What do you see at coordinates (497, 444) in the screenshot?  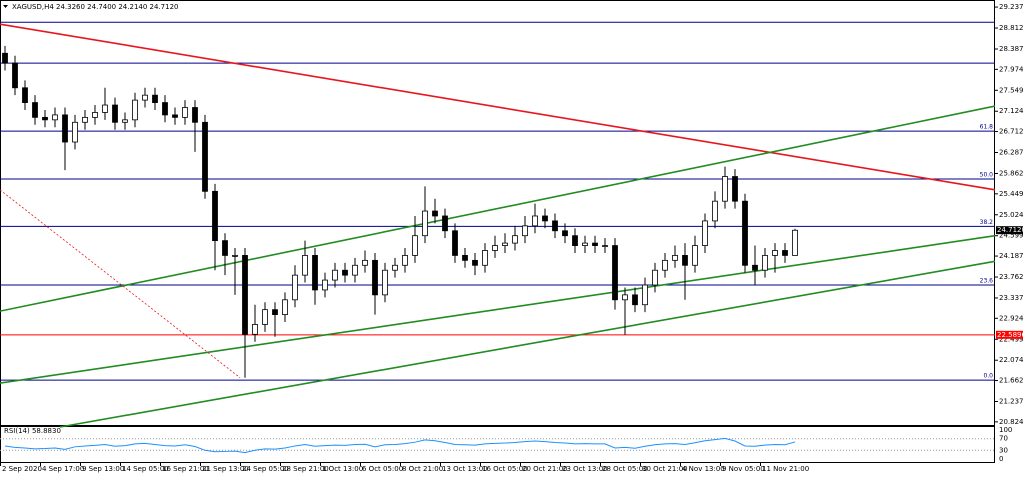 I see `rsi-panel` at bounding box center [497, 444].